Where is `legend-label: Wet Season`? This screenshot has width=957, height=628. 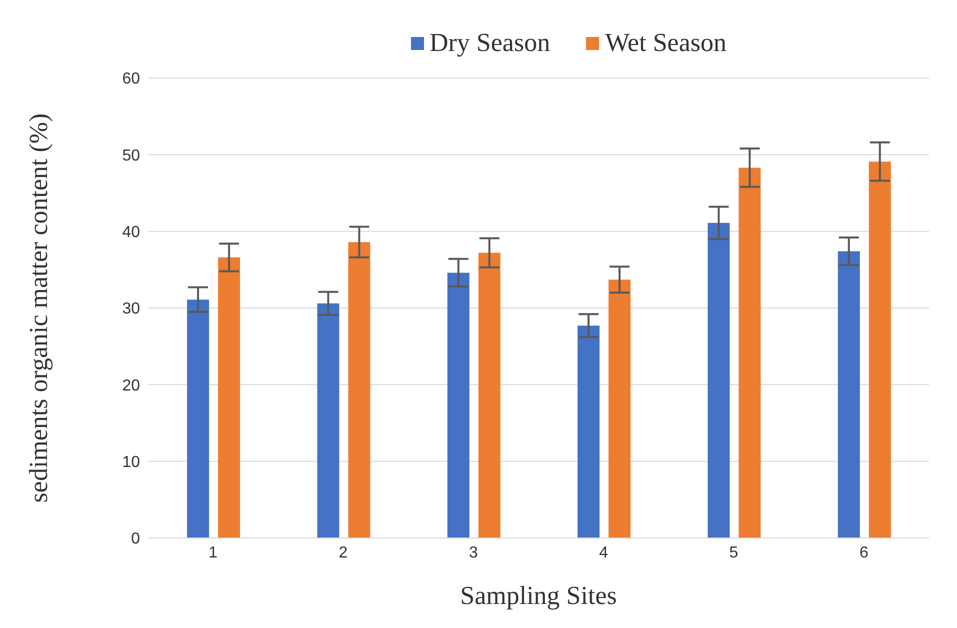
legend-label: Wet Season is located at coordinates (665, 43).